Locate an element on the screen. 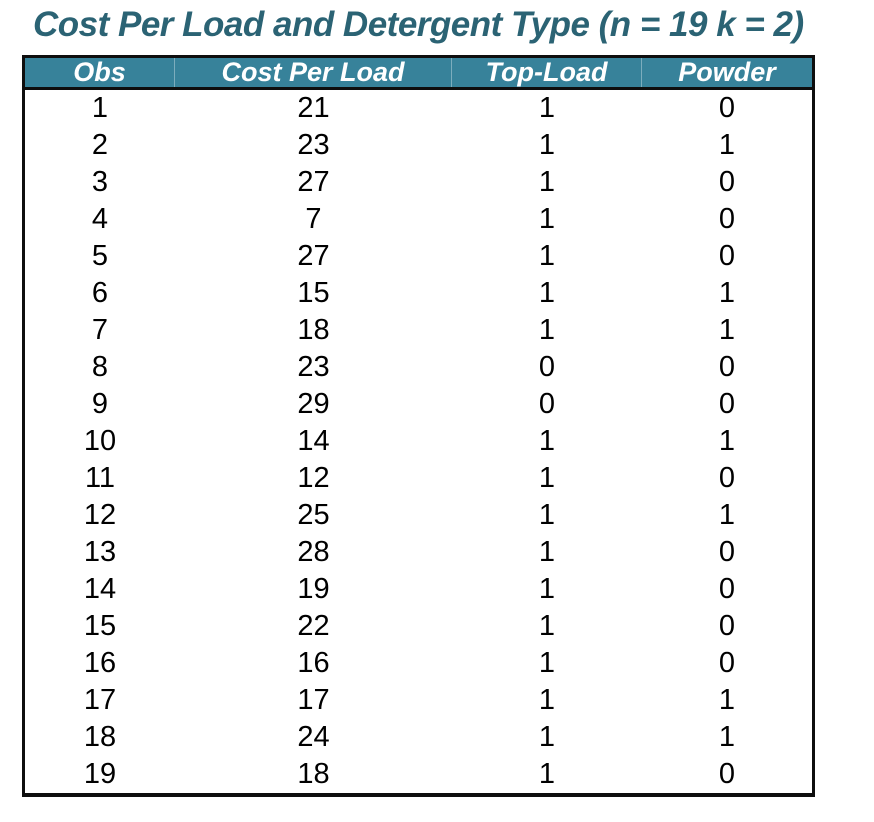  table-row: 5 27 1 0 is located at coordinates (418, 256).